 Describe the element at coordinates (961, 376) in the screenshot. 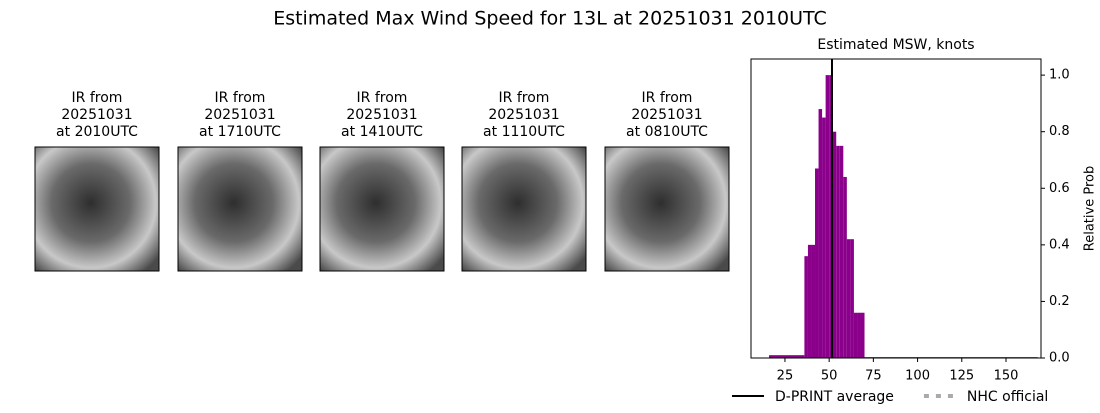

I see `x-tick-label: 125` at that location.